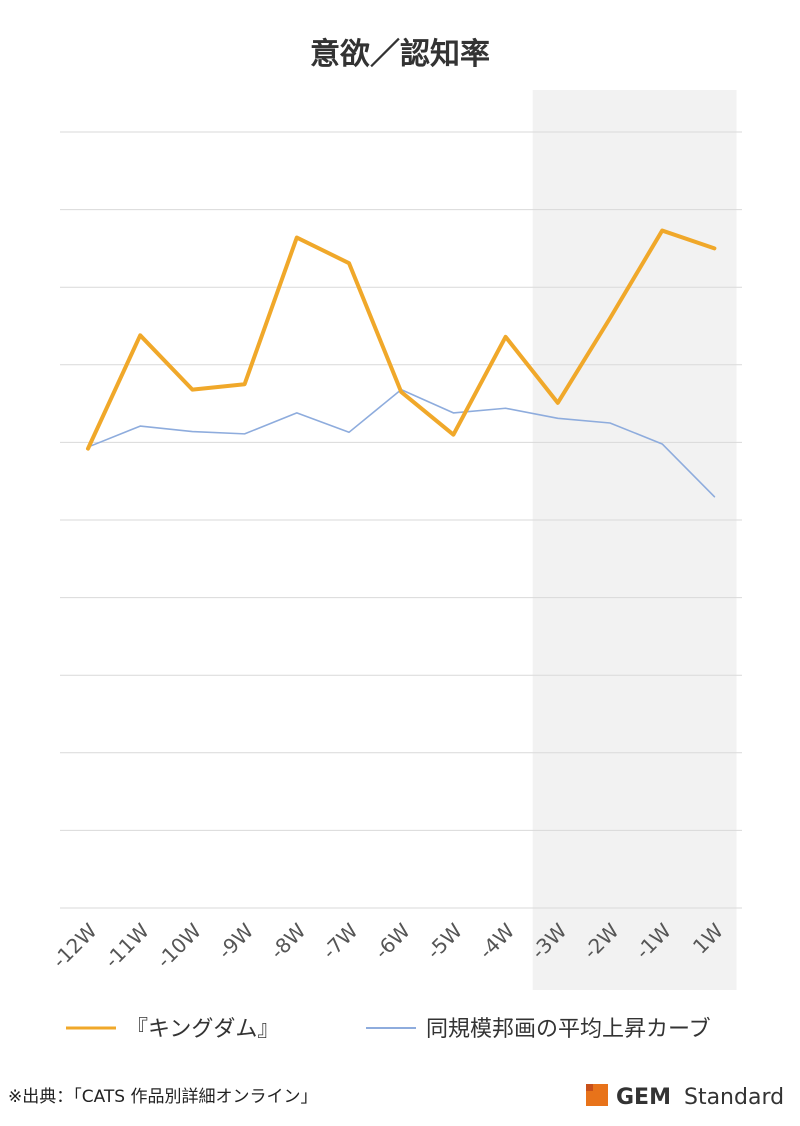 The image size is (800, 1126). What do you see at coordinates (127, 945) in the screenshot?
I see `x-tick-label: -11W` at bounding box center [127, 945].